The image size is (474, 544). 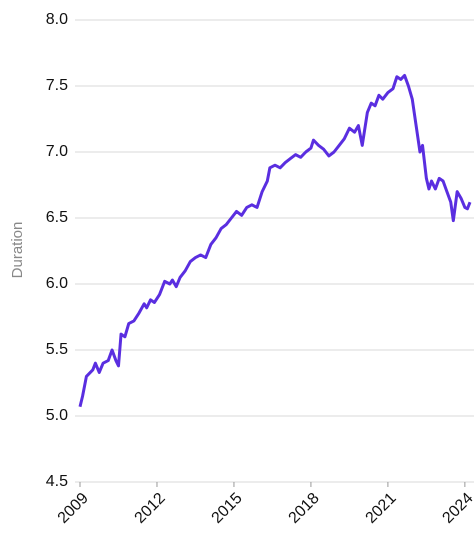 I want to click on x-tick-label: 2015, so click(x=227, y=508).